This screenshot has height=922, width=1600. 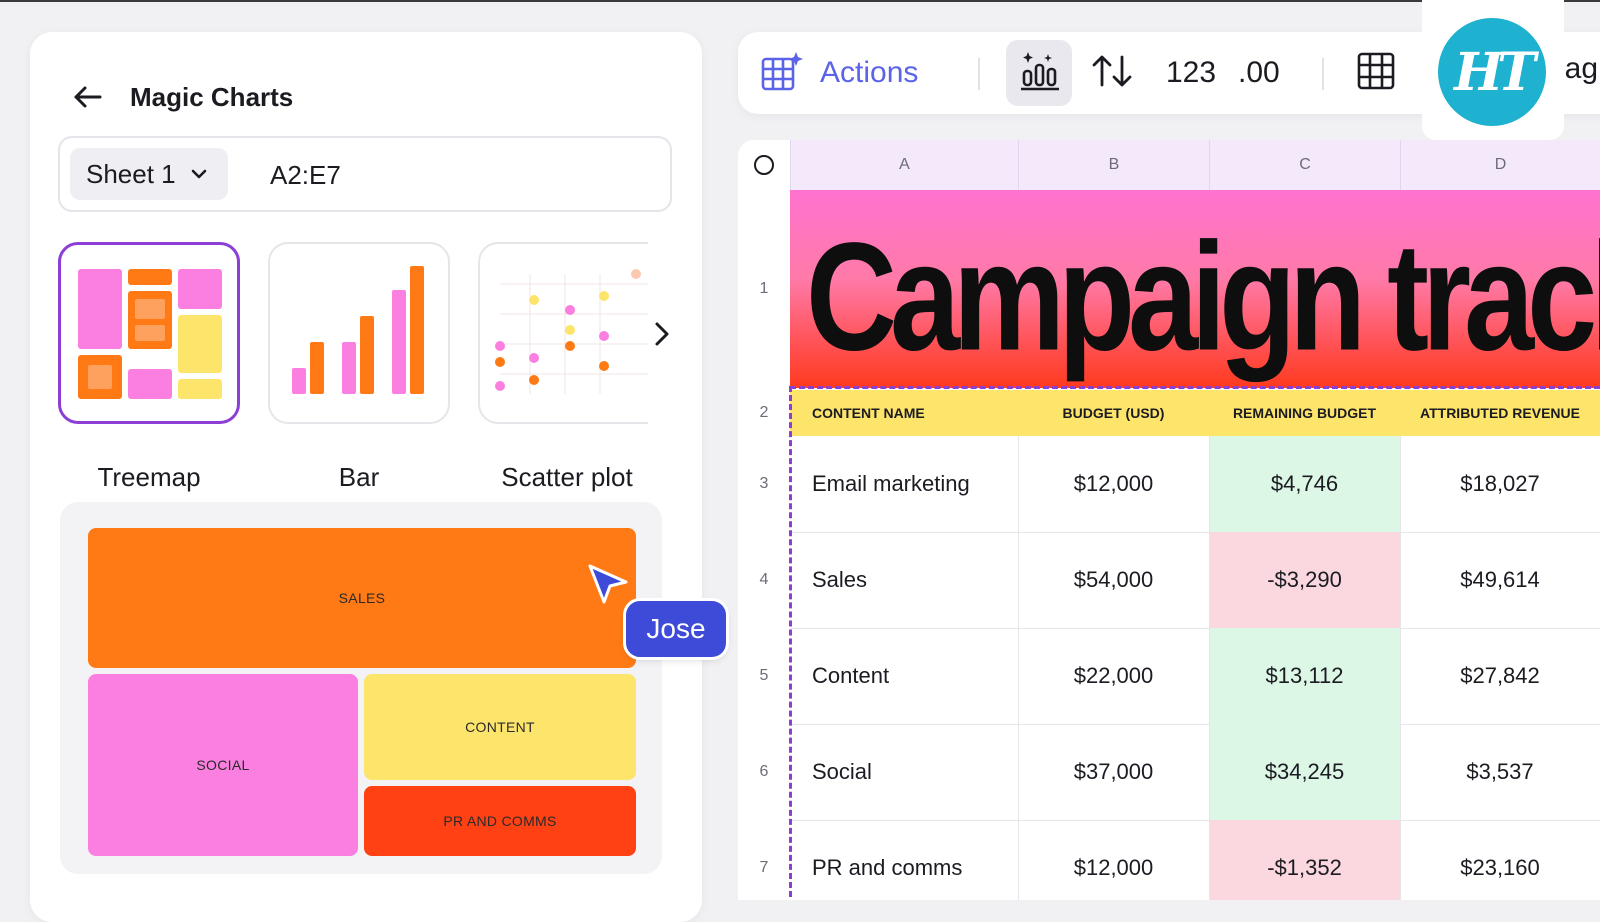 I want to click on row-header-4: 4, so click(x=764, y=579).